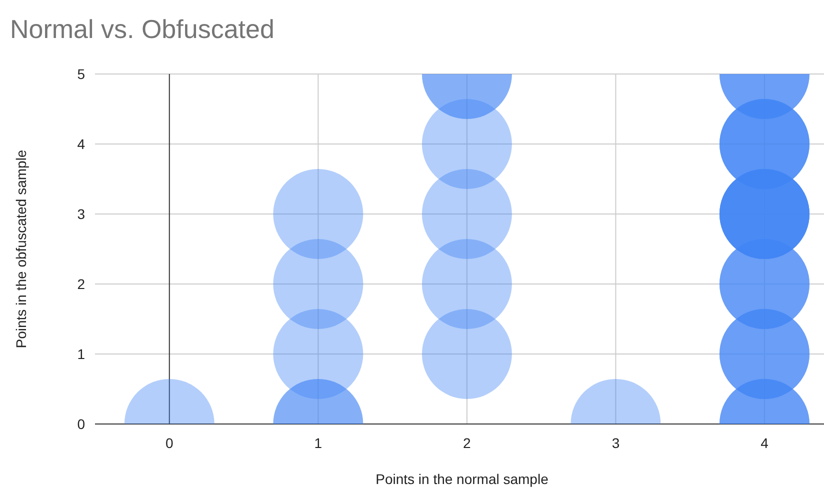 The image size is (824, 498). Describe the element at coordinates (462, 479) in the screenshot. I see `x-axis-title: Points in the normal sample` at that location.